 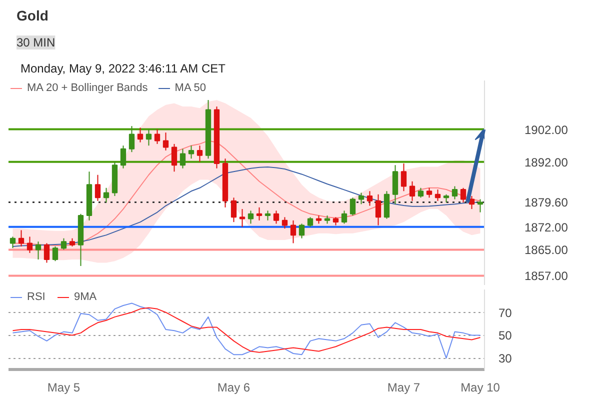 What do you see at coordinates (505, 313) in the screenshot?
I see `y-tick-label: 70` at bounding box center [505, 313].